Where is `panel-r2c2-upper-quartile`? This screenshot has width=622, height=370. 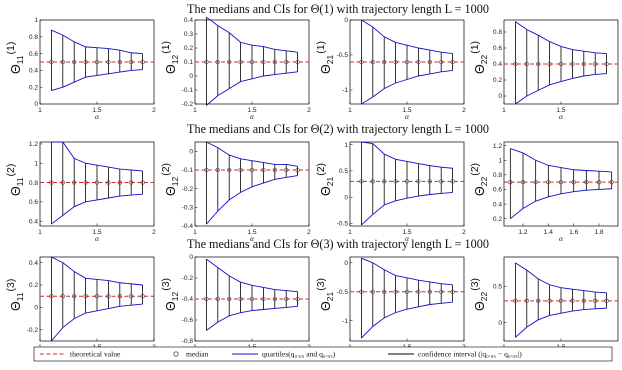
panel-r2c2-upper-quartile is located at coordinates (252, 154).